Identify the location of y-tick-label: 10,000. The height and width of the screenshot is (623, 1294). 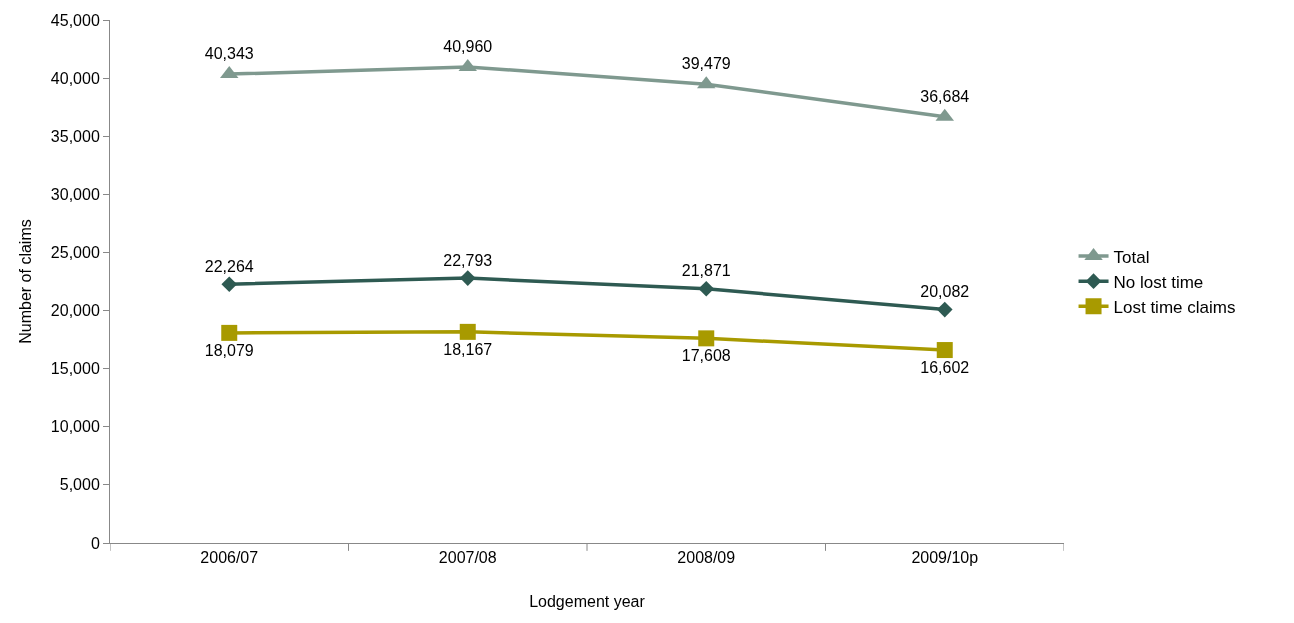
(75, 427).